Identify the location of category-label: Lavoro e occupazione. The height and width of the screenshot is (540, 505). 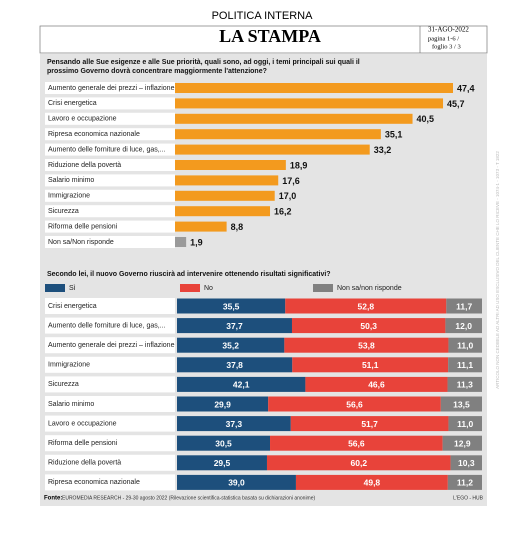
(82, 119).